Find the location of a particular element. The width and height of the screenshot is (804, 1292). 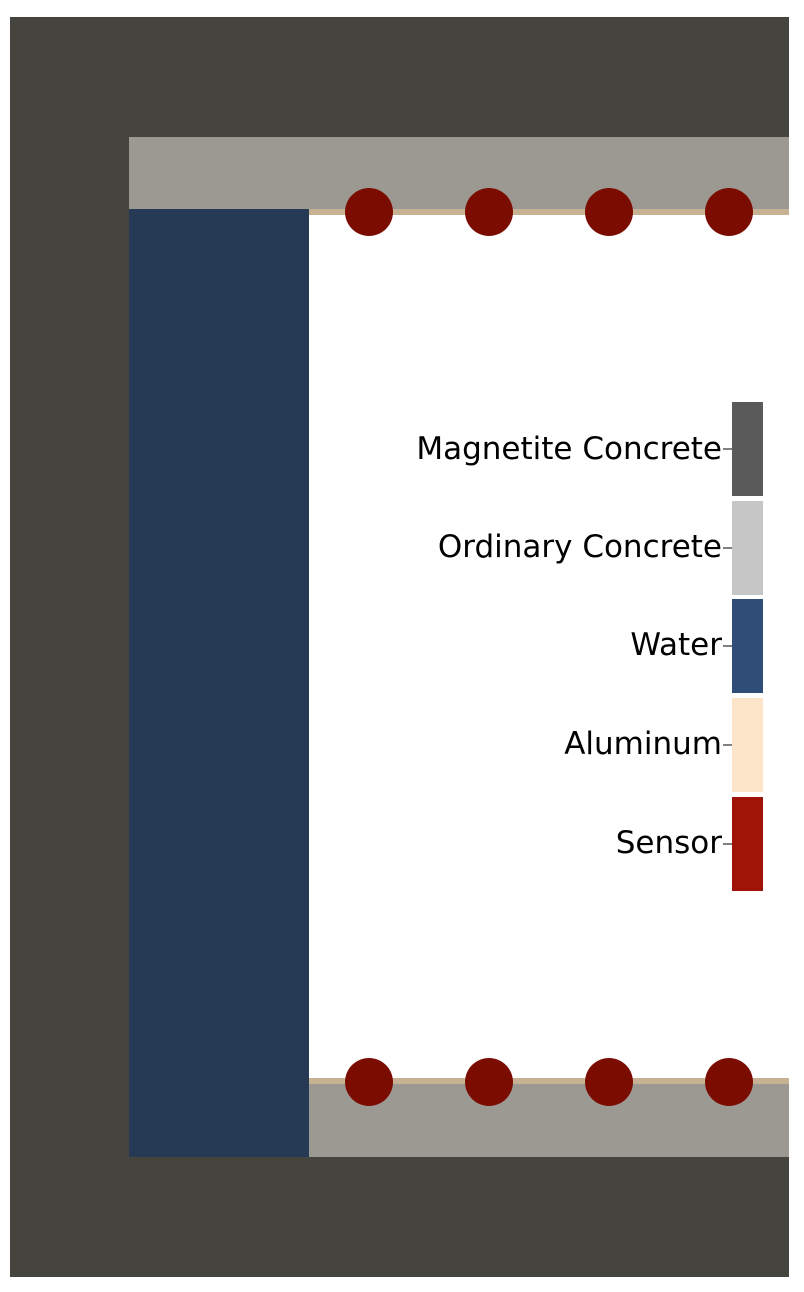

legend-label-water: Water is located at coordinates (676, 645).